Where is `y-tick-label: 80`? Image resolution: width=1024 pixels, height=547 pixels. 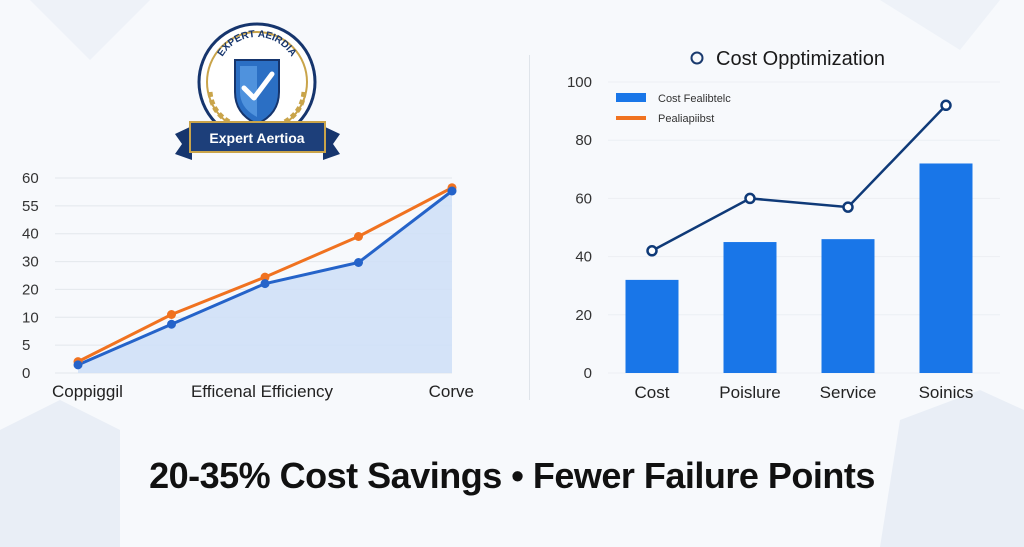 y-tick-label: 80 is located at coordinates (583, 140).